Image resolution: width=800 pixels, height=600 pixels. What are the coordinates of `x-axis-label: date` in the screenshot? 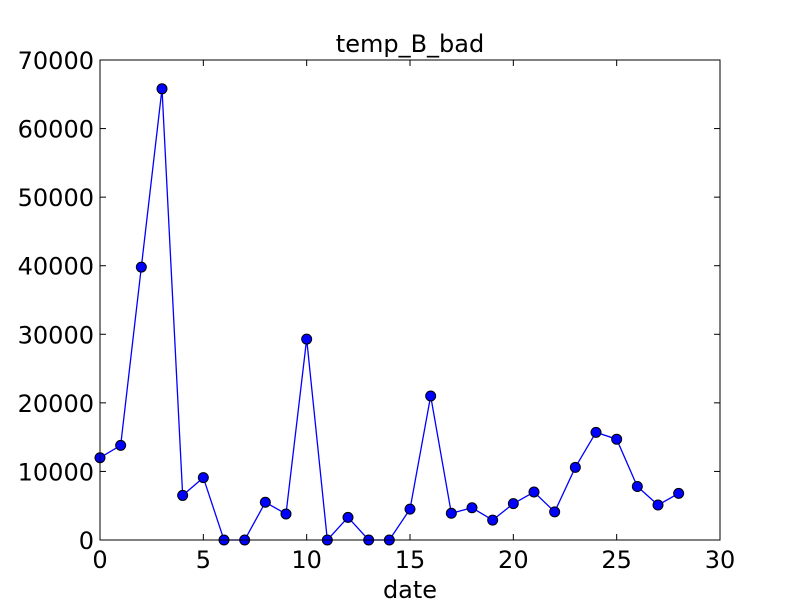 It's located at (410, 588).